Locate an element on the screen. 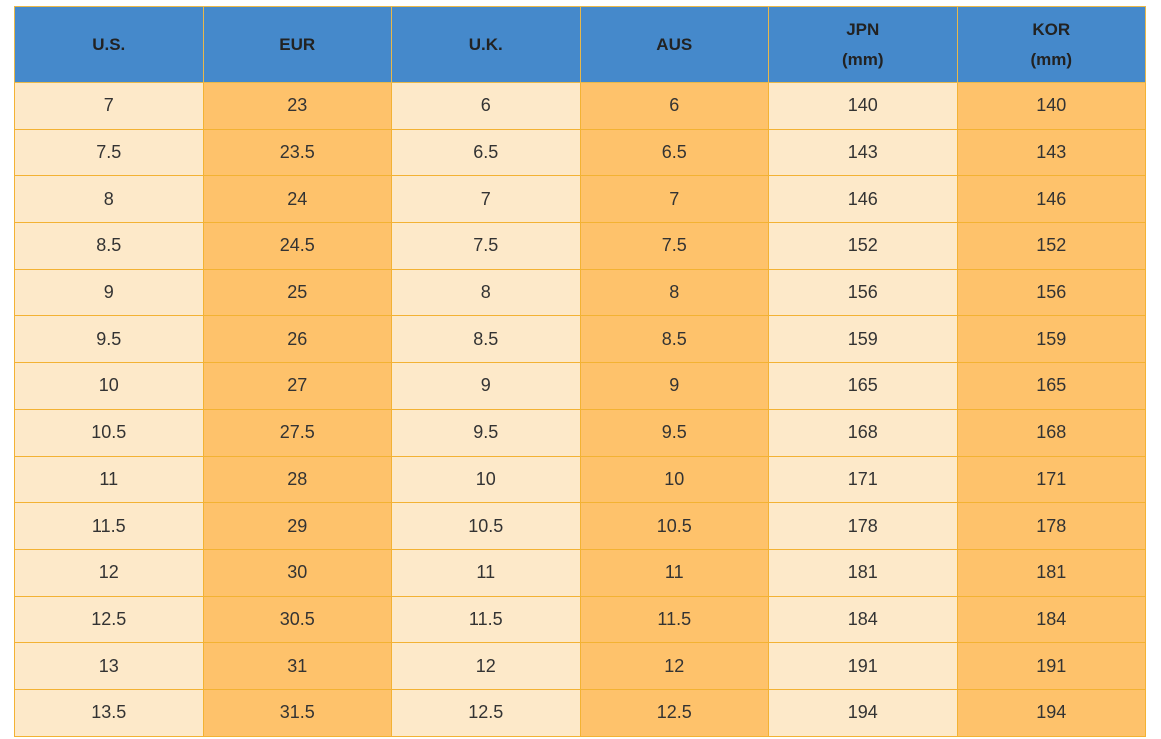 The image size is (1161, 739). table-row: 13.5 31.5 12.5 12.5 194 194 is located at coordinates (580, 712).